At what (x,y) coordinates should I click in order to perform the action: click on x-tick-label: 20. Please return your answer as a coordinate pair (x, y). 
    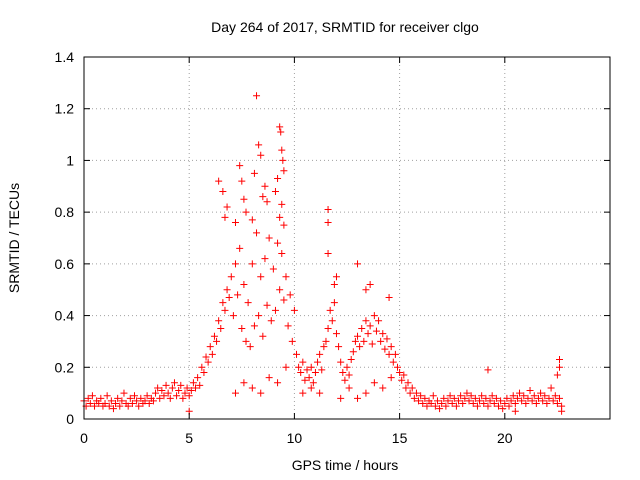
    Looking at the image, I should click on (505, 438).